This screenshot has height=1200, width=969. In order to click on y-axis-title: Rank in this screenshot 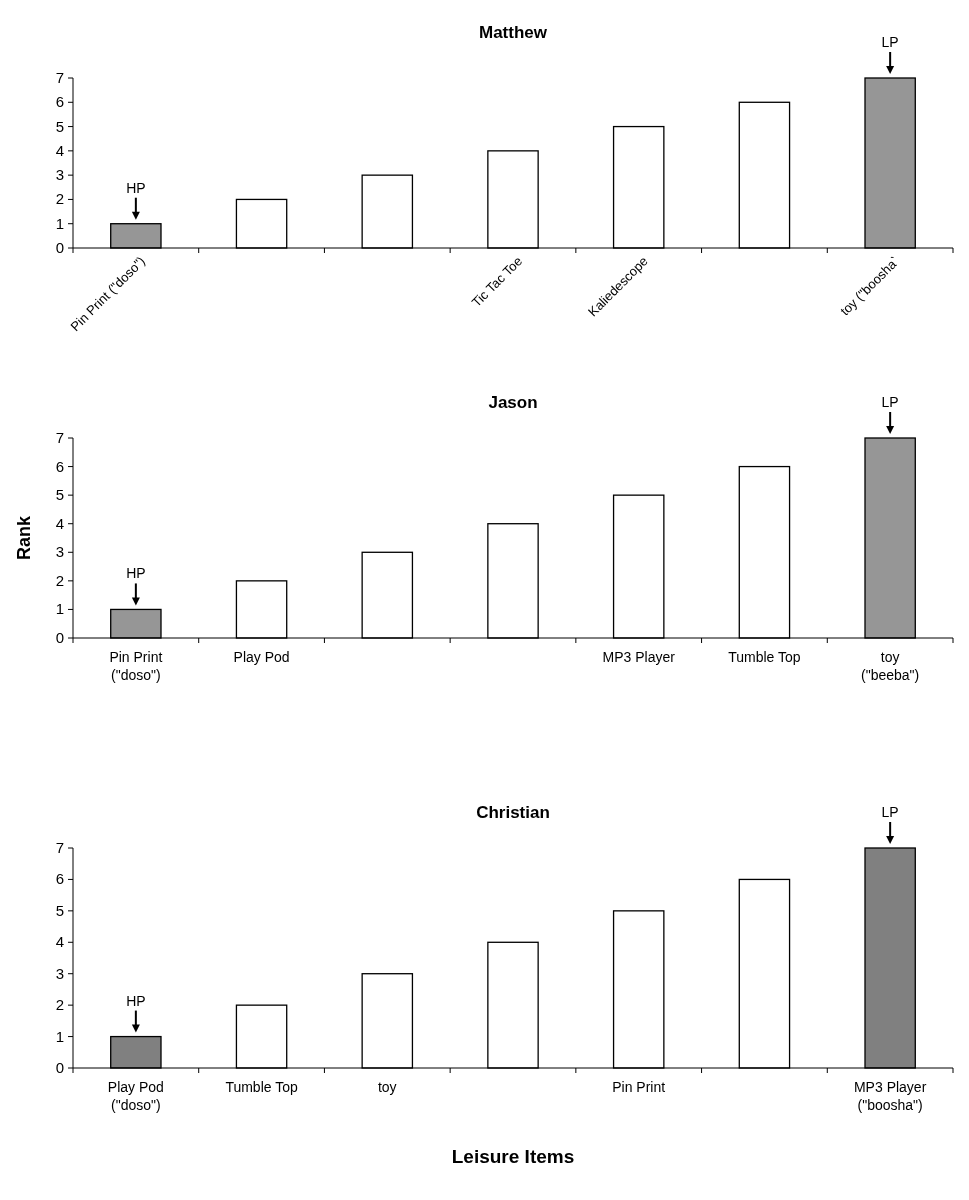, I will do `click(24, 538)`.